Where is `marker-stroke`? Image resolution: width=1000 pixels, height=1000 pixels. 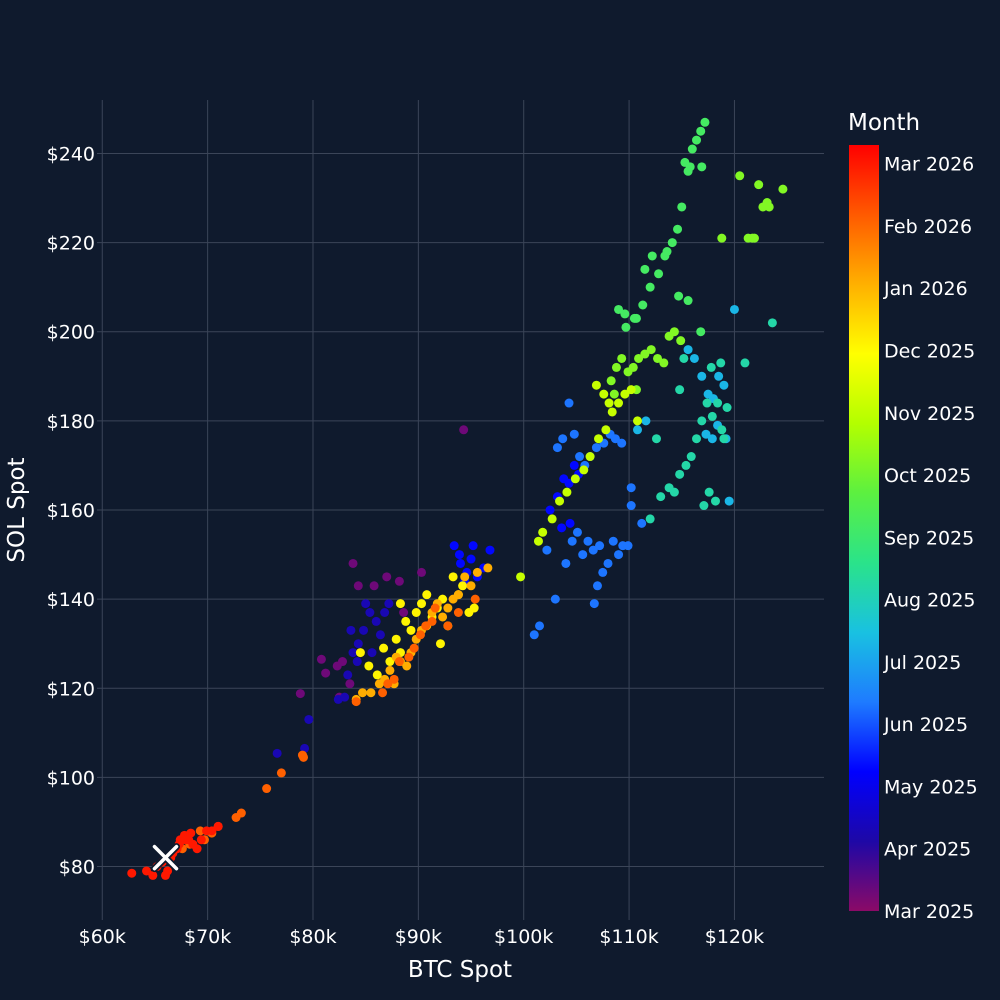 marker-stroke is located at coordinates (165, 857).